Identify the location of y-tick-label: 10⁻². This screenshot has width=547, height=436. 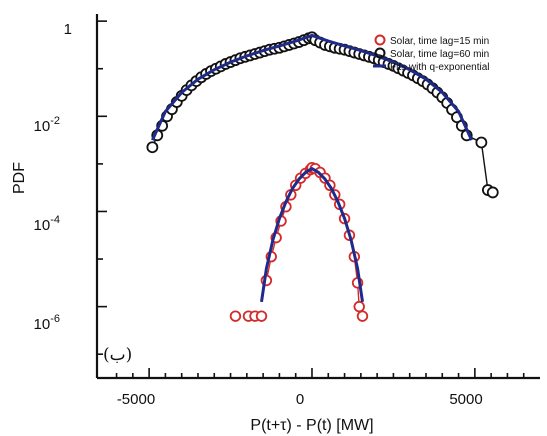
(47, 125).